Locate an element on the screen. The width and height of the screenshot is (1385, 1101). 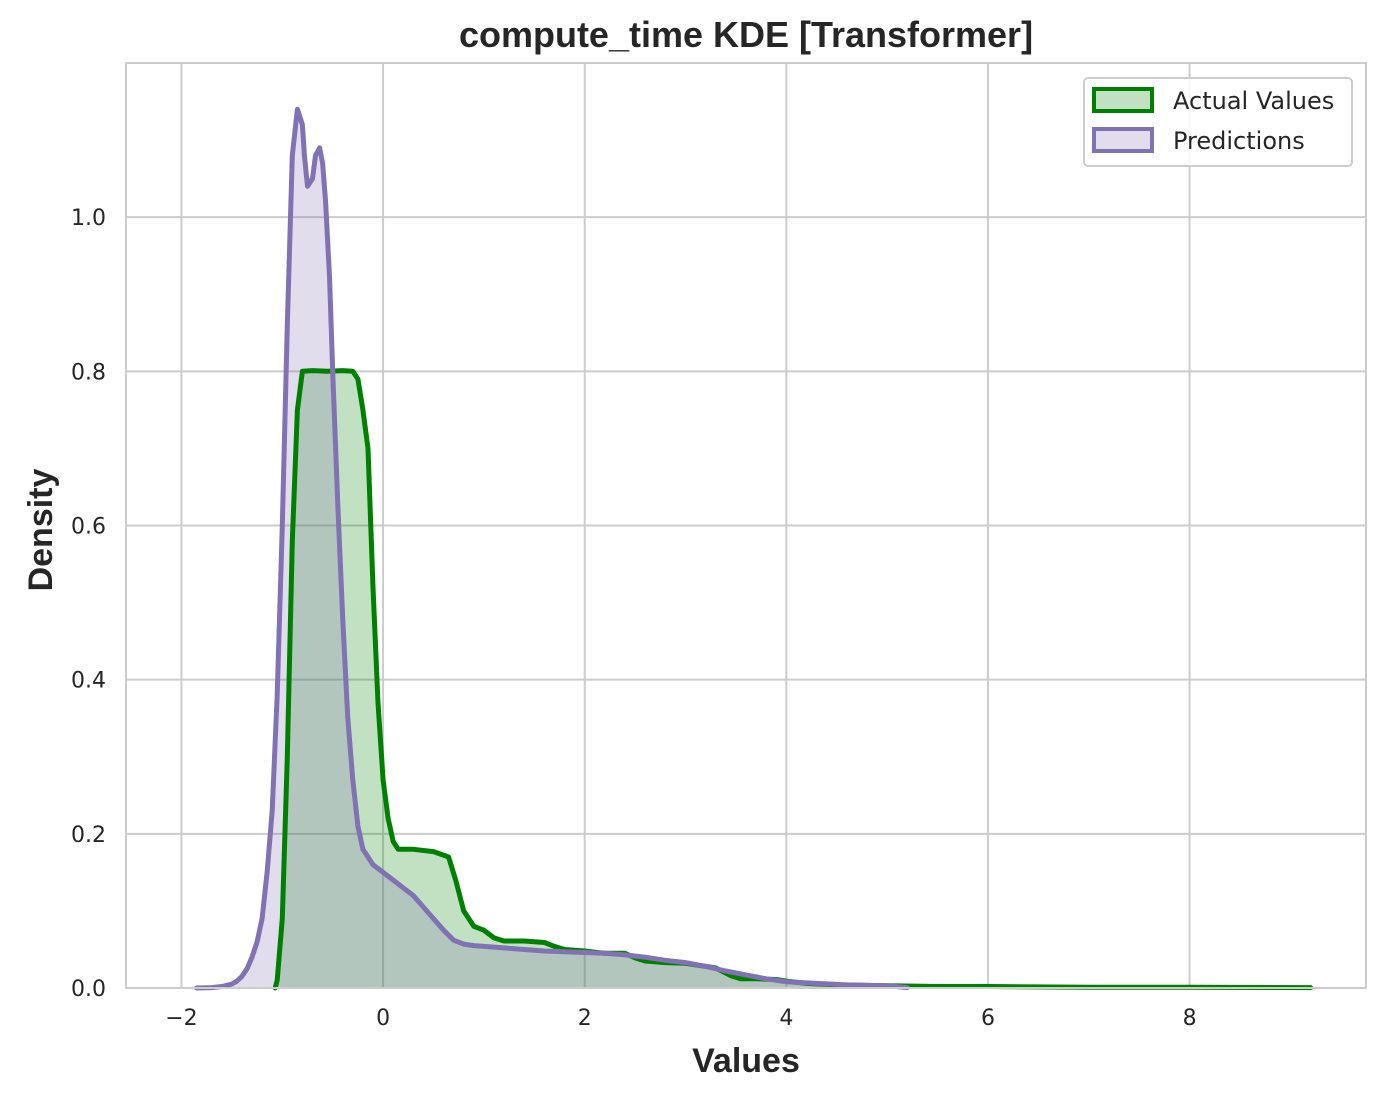
legend: Actual Values Predictions is located at coordinates (1218, 122).